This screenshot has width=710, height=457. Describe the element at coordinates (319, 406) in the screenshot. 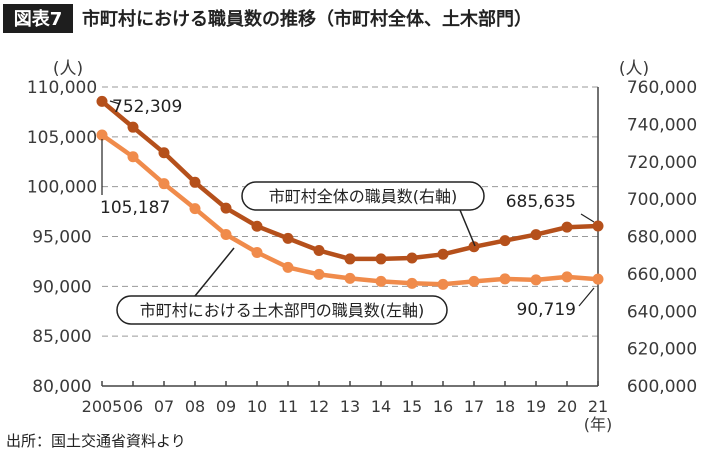

I see `x-tick-label: 12` at that location.